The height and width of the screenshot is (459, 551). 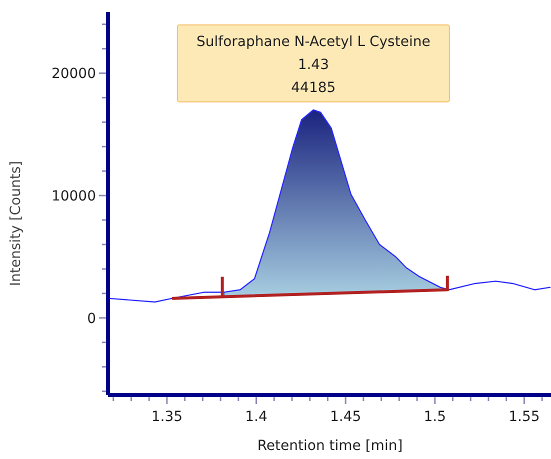 What do you see at coordinates (524, 417) in the screenshot?
I see `x-tick-label: 1.55` at bounding box center [524, 417].